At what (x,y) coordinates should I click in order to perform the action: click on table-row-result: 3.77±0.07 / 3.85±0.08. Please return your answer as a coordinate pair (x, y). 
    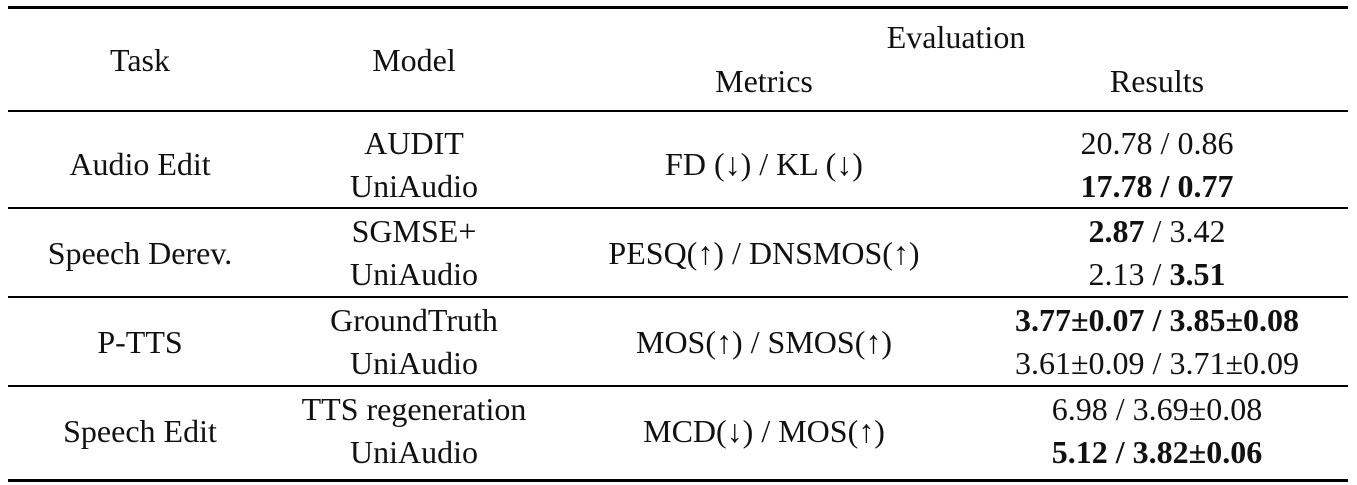
    Looking at the image, I should click on (1157, 320).